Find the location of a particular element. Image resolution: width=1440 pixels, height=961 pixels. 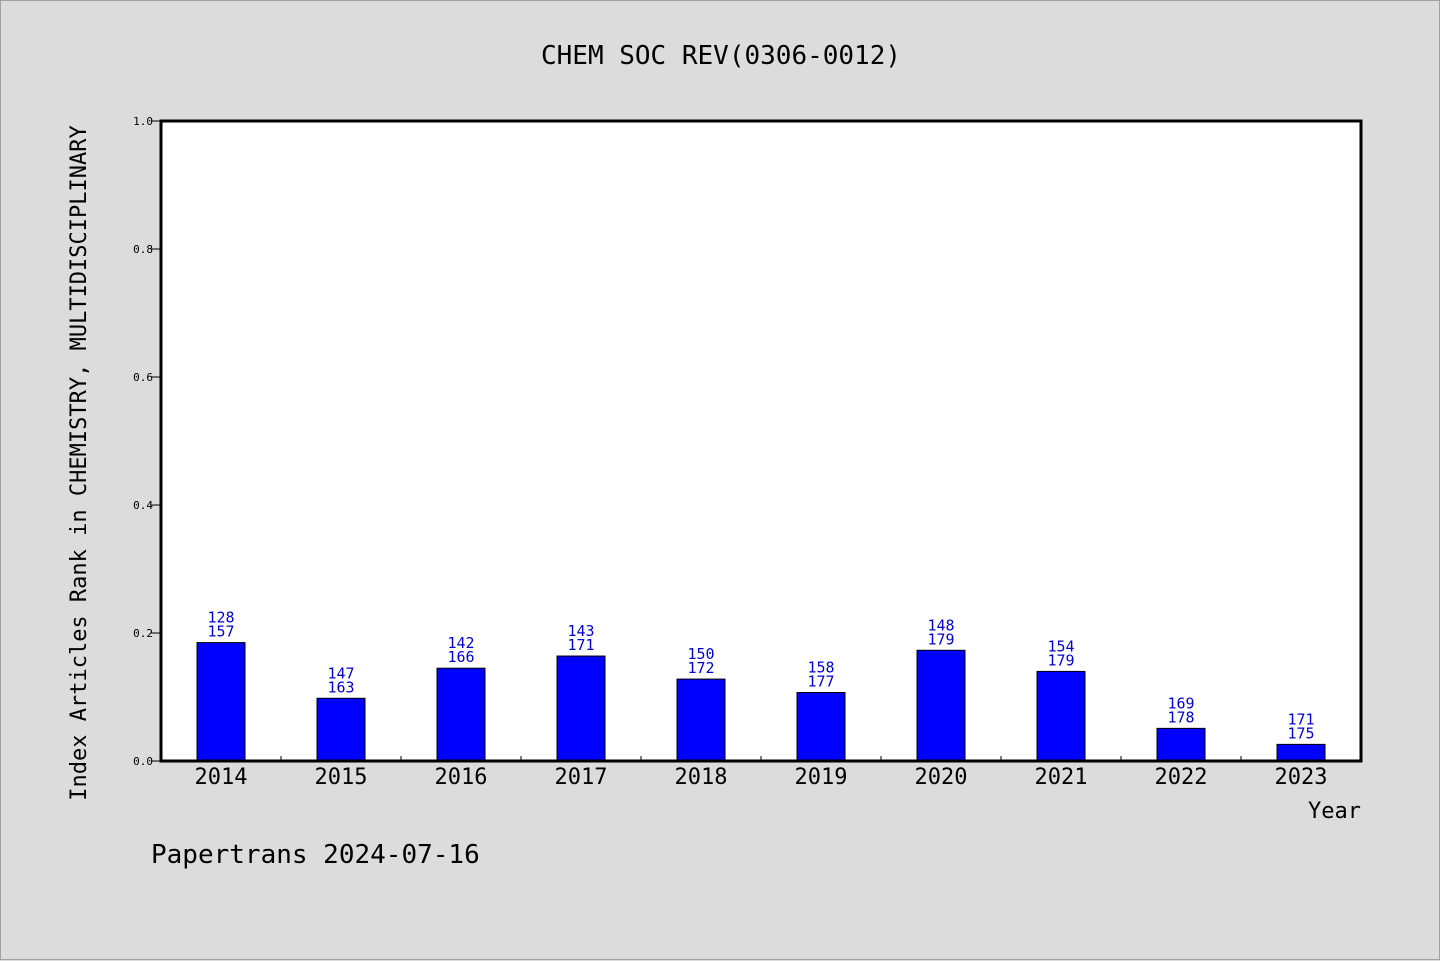

bar-2023 is located at coordinates (1301, 752).